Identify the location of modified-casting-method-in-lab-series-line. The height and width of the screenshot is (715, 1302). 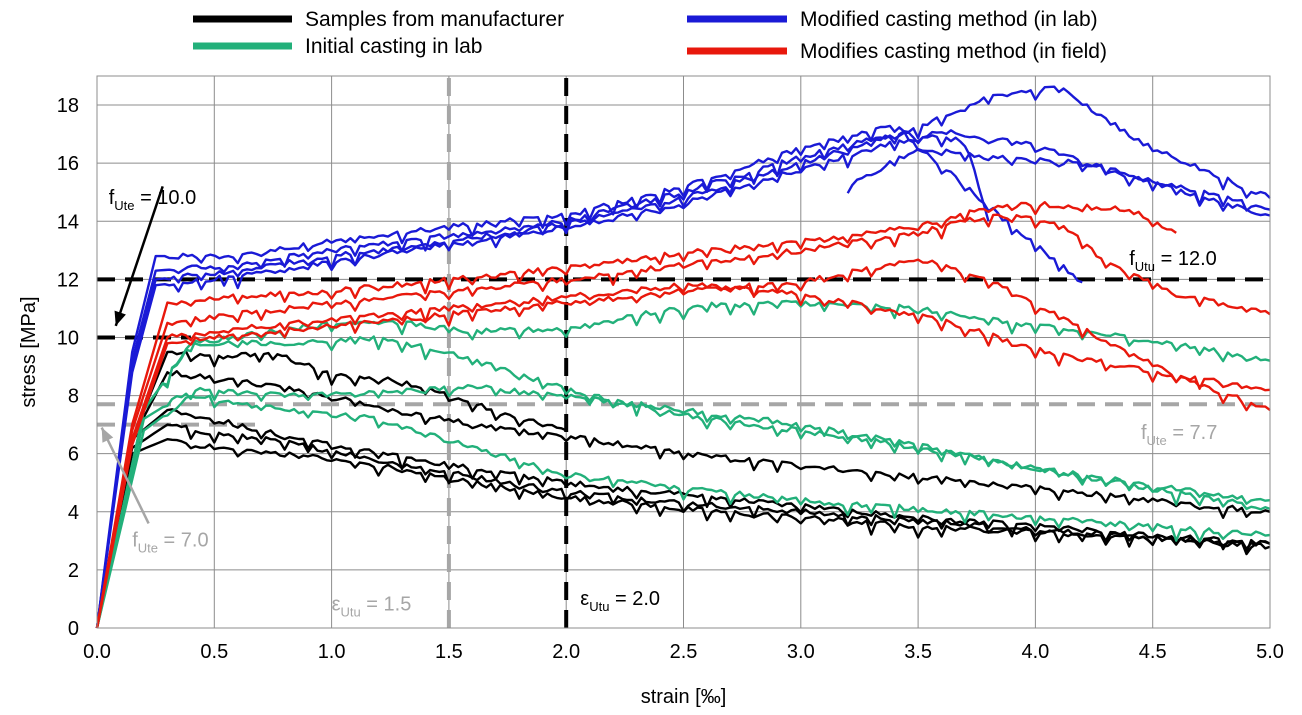
(1058, 179).